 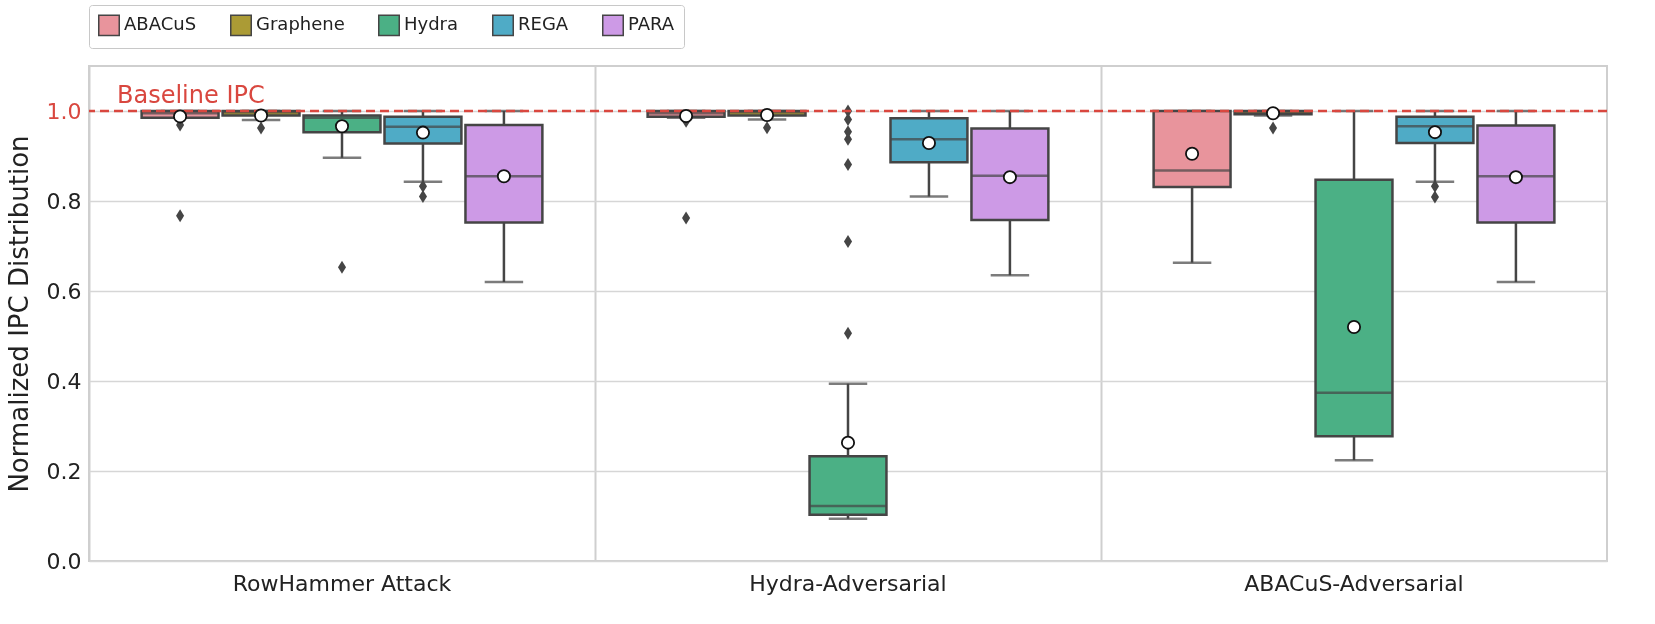 I want to click on legend-label: Graphene, so click(x=300, y=24).